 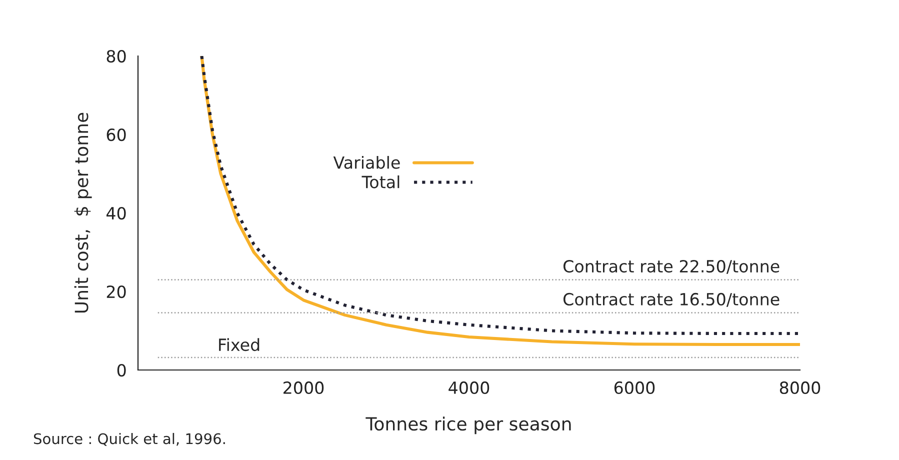 I want to click on ref-line-label: Contract rate 16.50/tonne, so click(x=671, y=299).